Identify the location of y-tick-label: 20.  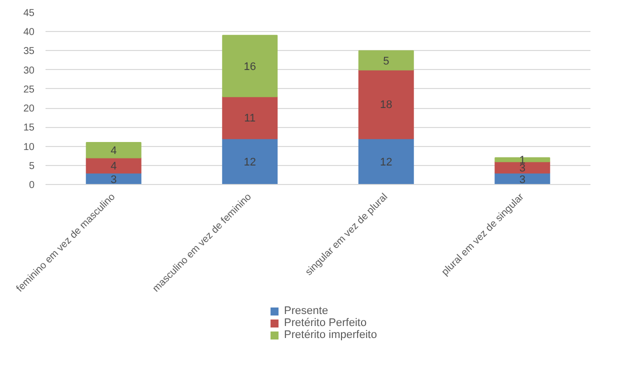
(29, 109).